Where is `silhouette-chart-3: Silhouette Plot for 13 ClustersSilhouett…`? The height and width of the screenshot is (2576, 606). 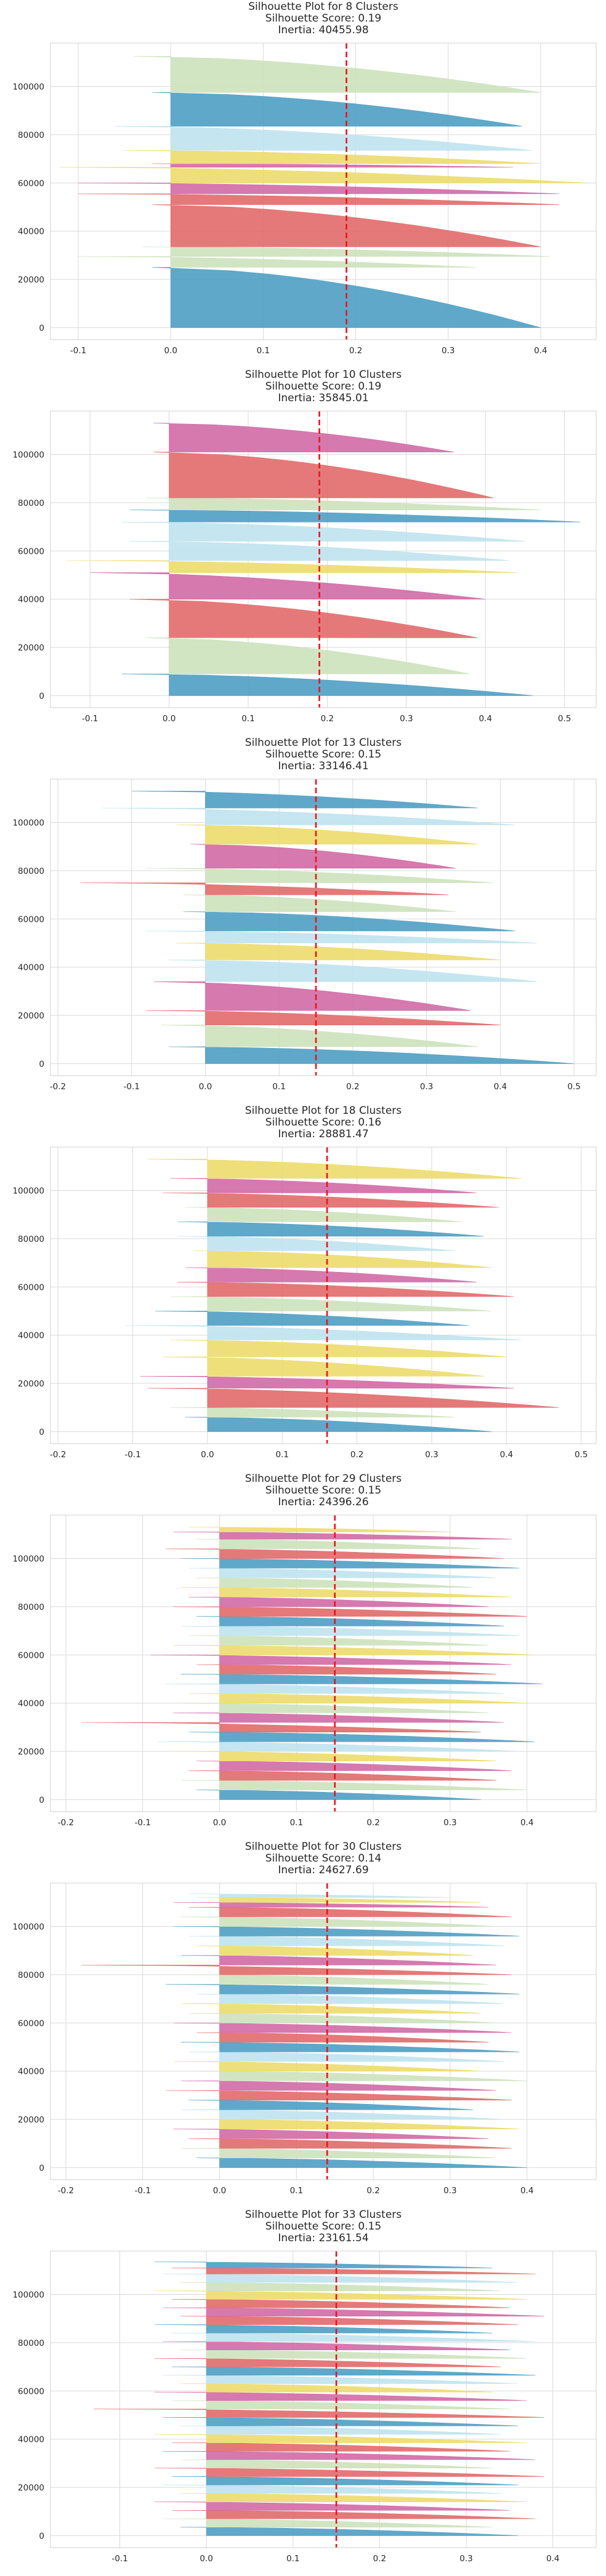
silhouette-chart-3: Silhouette Plot for 13 ClustersSilhouett… is located at coordinates (305, 914).